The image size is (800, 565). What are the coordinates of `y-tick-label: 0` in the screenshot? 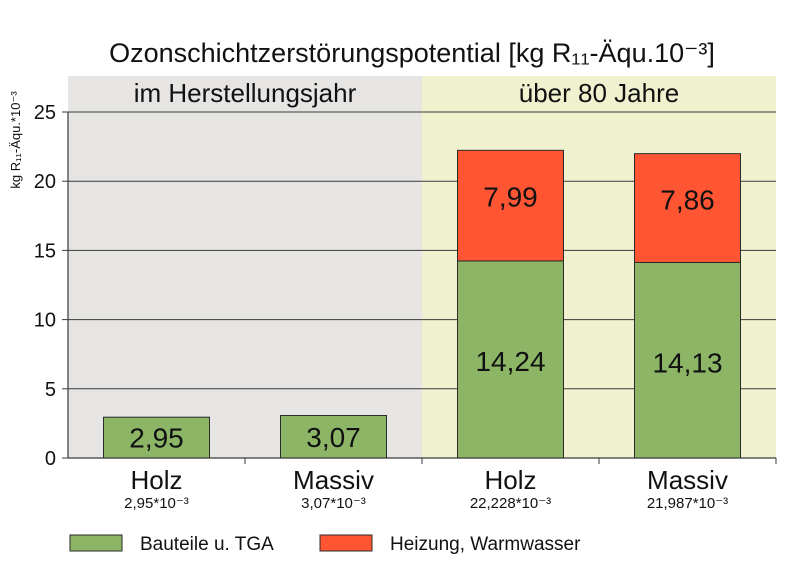 It's located at (50, 459).